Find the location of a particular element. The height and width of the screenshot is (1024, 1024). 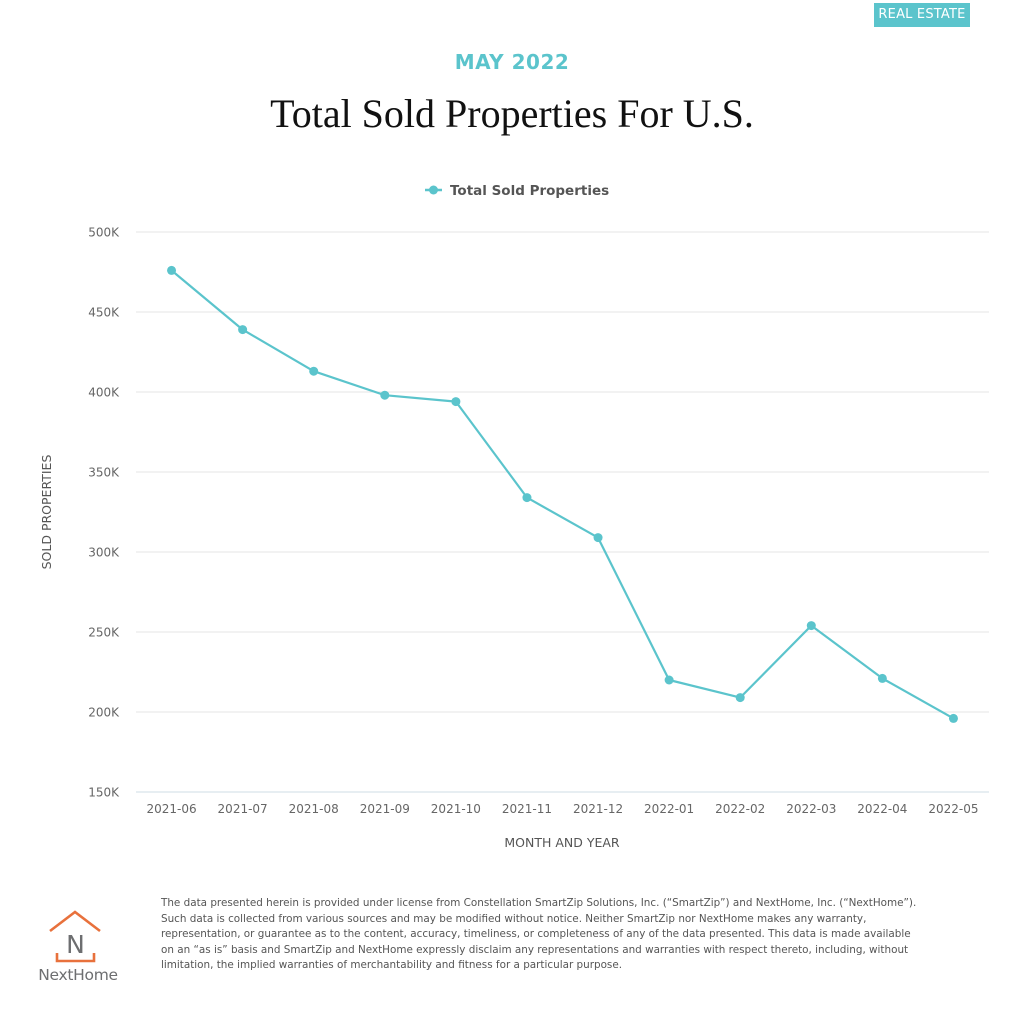

y-tick-label: 150K is located at coordinates (104, 793).